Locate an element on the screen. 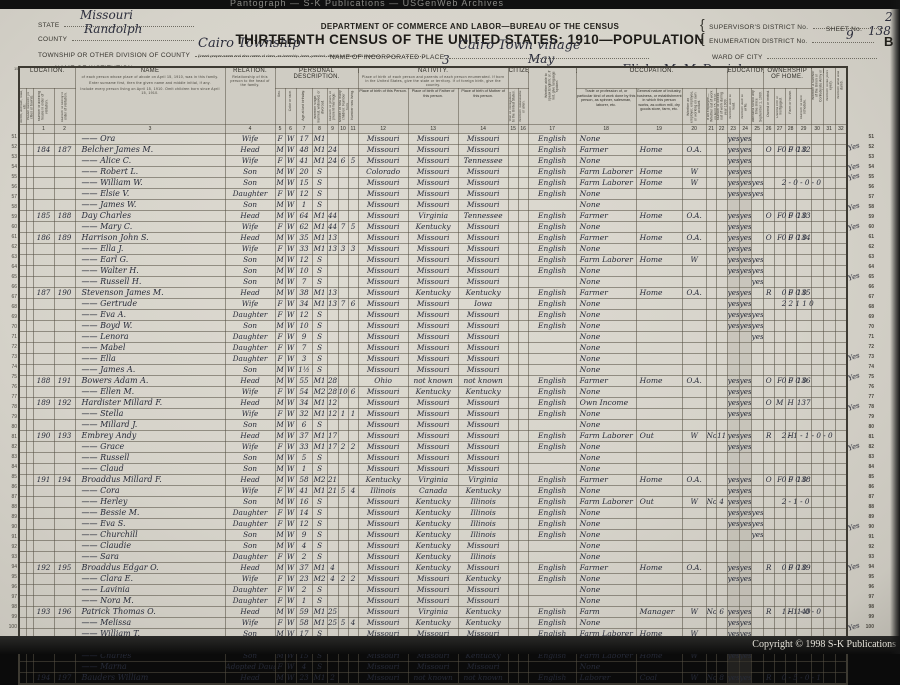  line-number-right: 86 is located at coordinates (871, 487).